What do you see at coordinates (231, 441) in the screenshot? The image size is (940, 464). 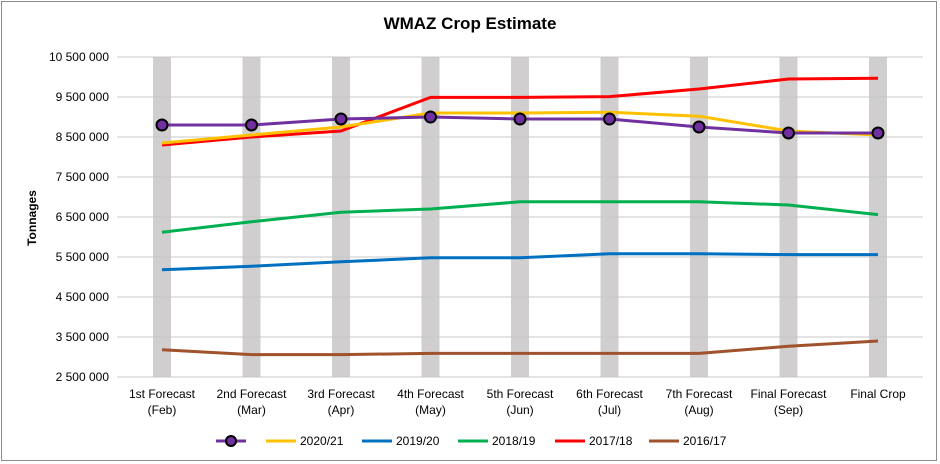 I see `legend-marker` at bounding box center [231, 441].